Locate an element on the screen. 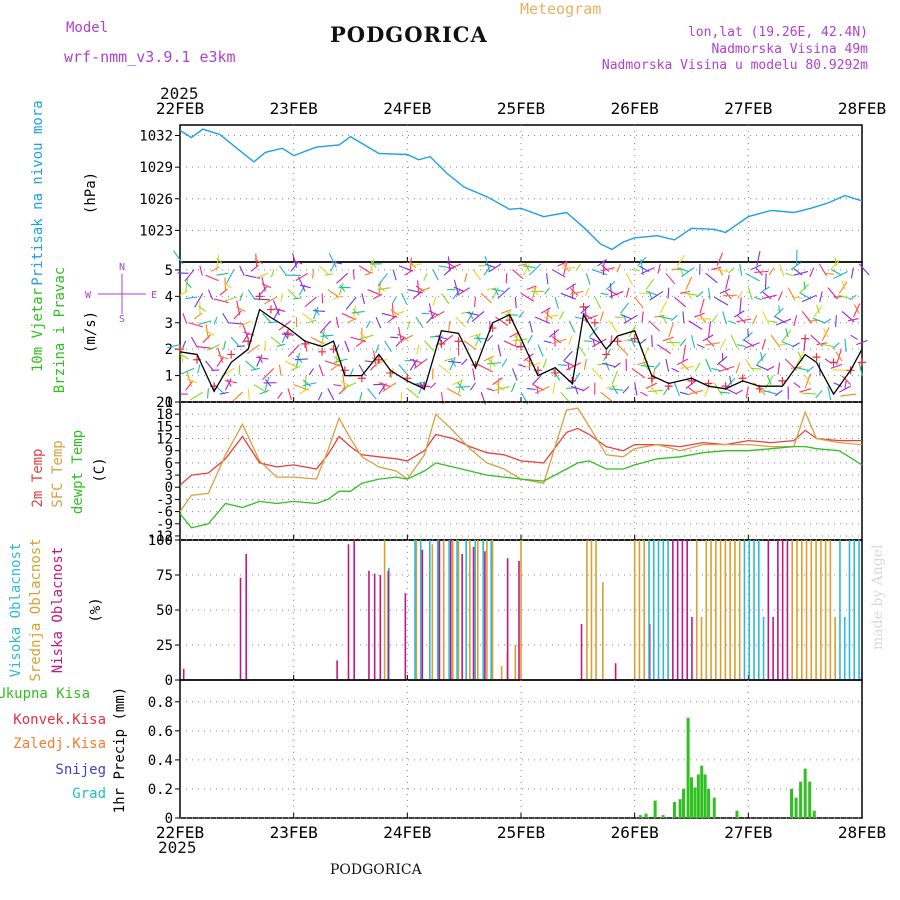 The width and height of the screenshot is (900, 900). x-tick-label-bottom: 24FEB is located at coordinates (407, 832).